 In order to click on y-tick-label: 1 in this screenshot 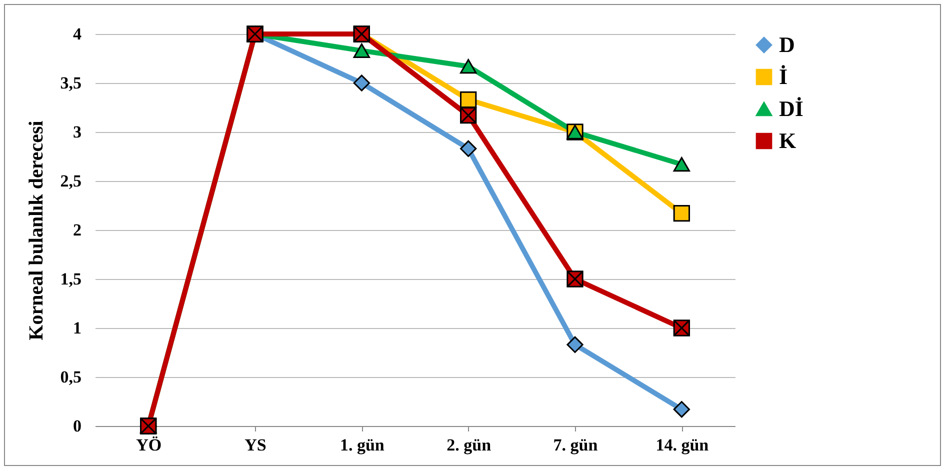, I will do `click(77, 328)`.